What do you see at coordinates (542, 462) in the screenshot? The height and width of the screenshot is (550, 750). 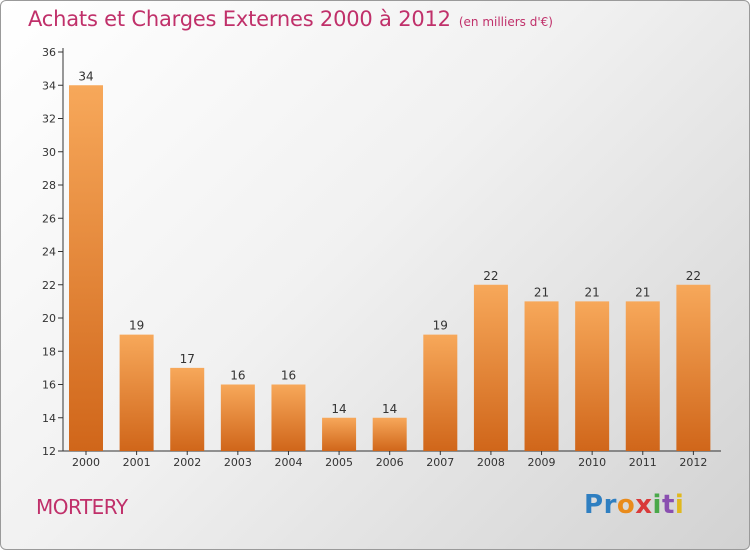 I see `x-tick-label: 2009` at bounding box center [542, 462].